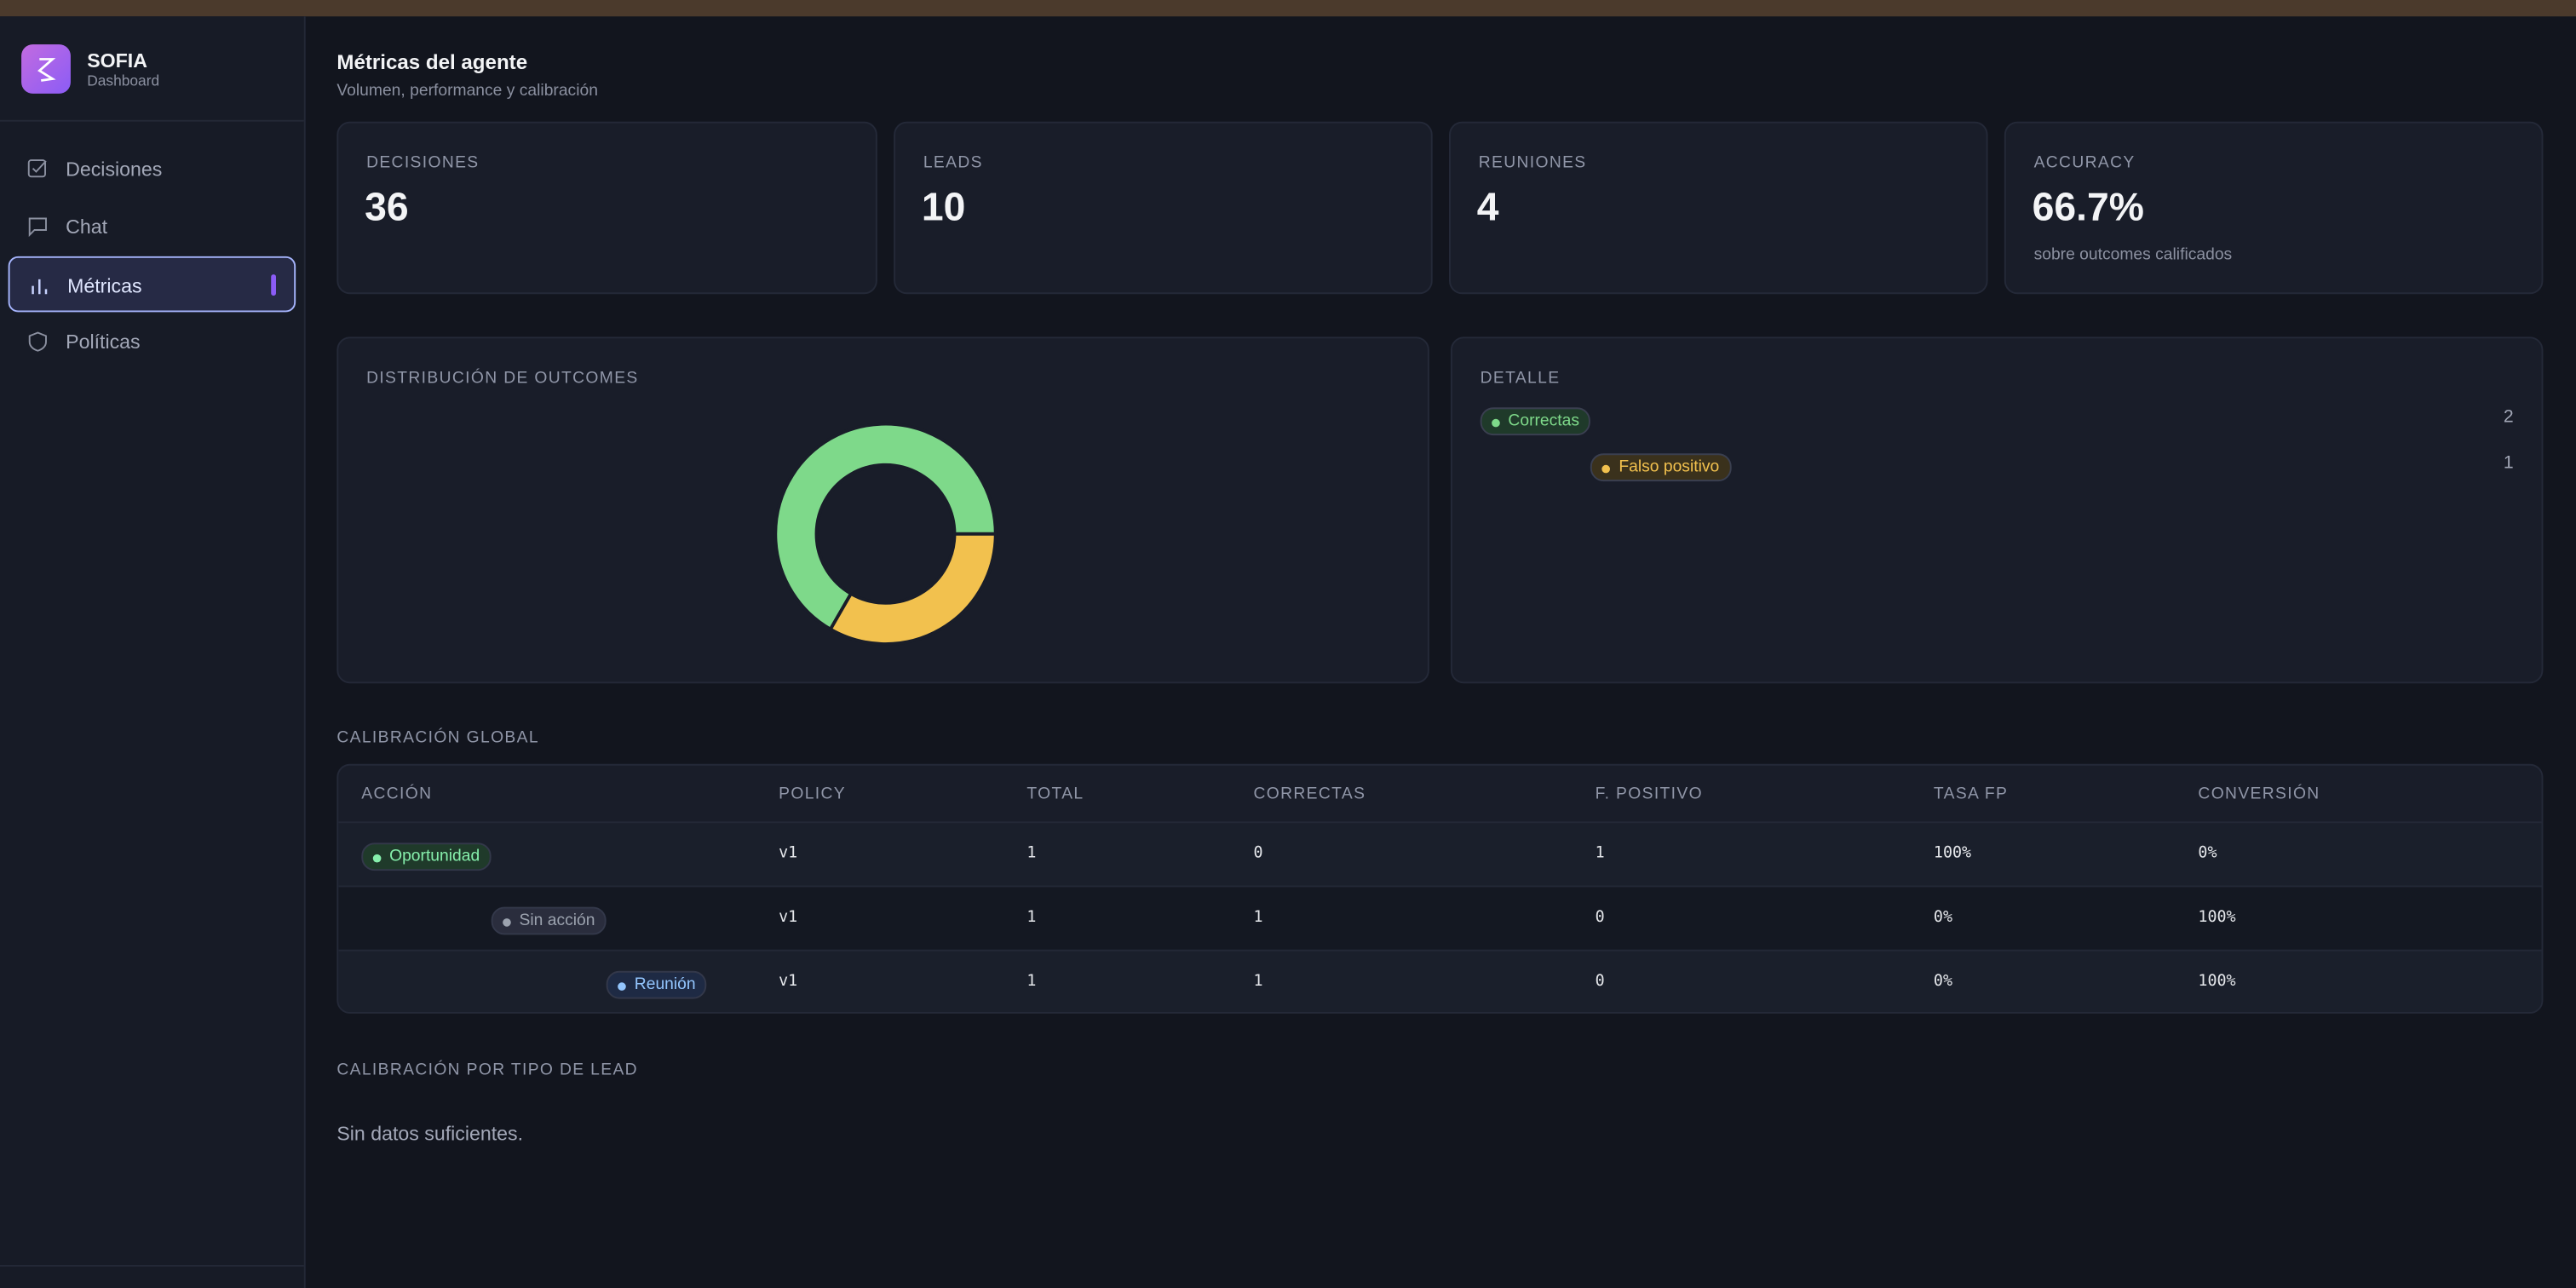 This screenshot has width=2576, height=1288. Describe the element at coordinates (273, 285) in the screenshot. I see `active-indicator` at that location.